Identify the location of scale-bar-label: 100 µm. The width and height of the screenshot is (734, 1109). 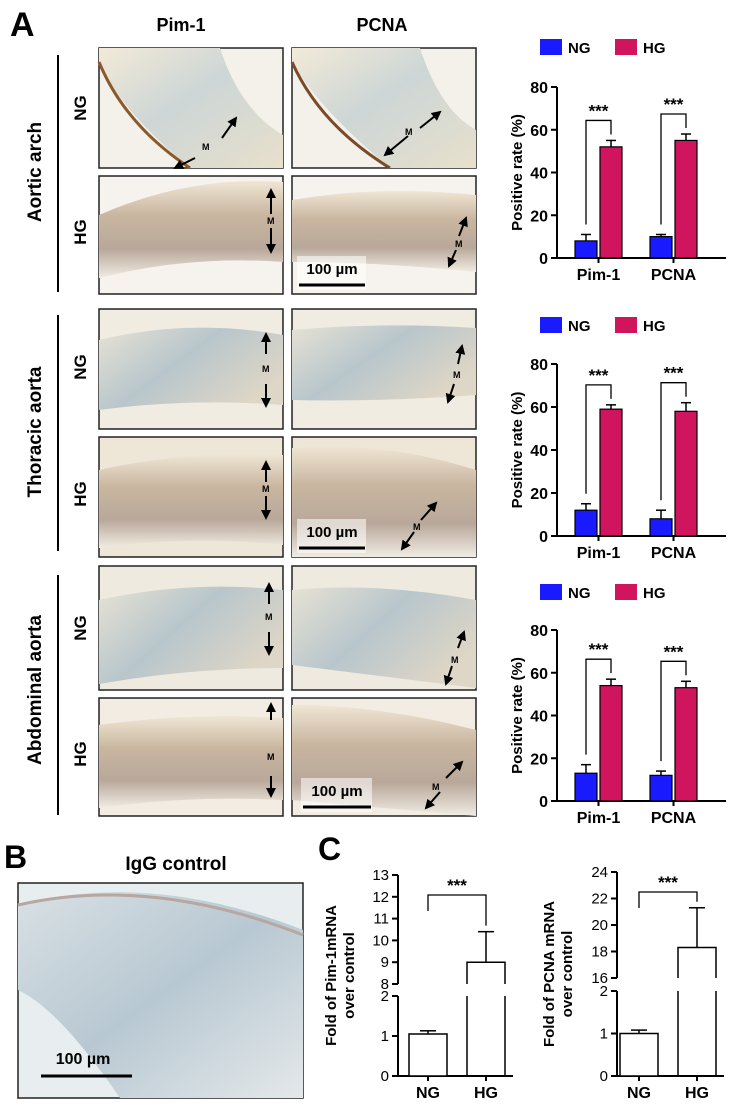
(83, 1059).